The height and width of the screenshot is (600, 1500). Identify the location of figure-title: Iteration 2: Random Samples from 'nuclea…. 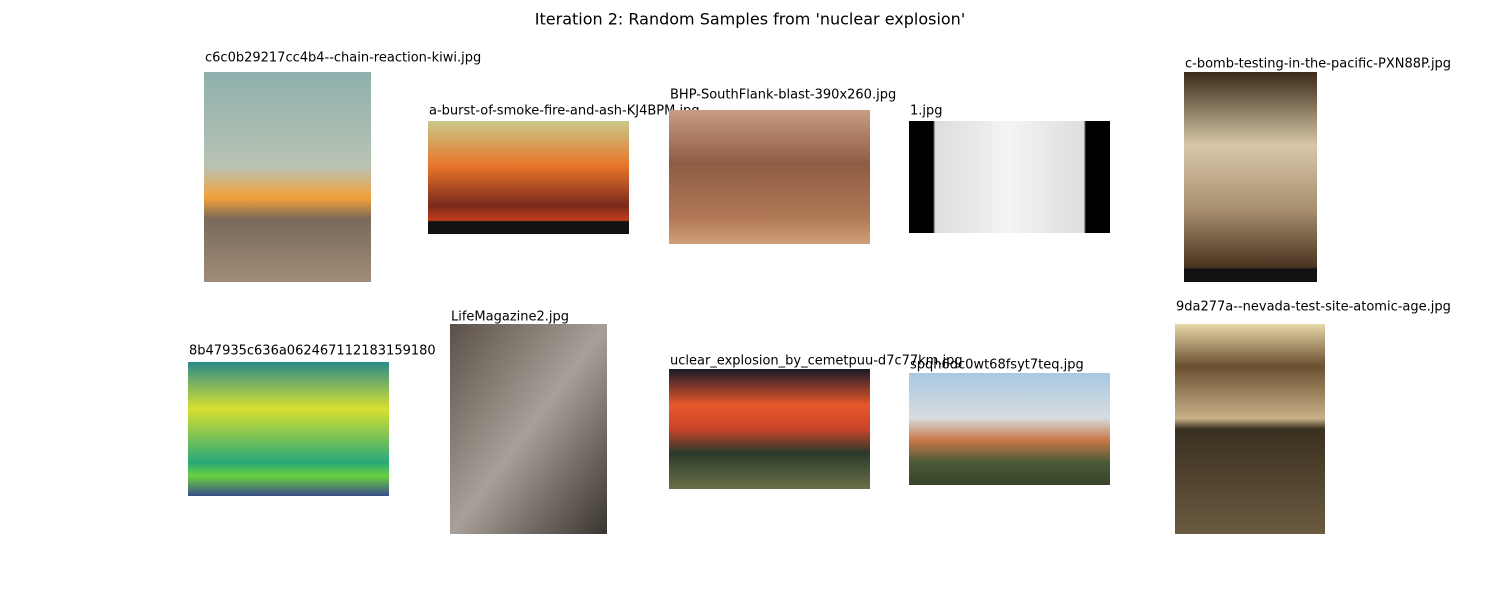
(750, 19).